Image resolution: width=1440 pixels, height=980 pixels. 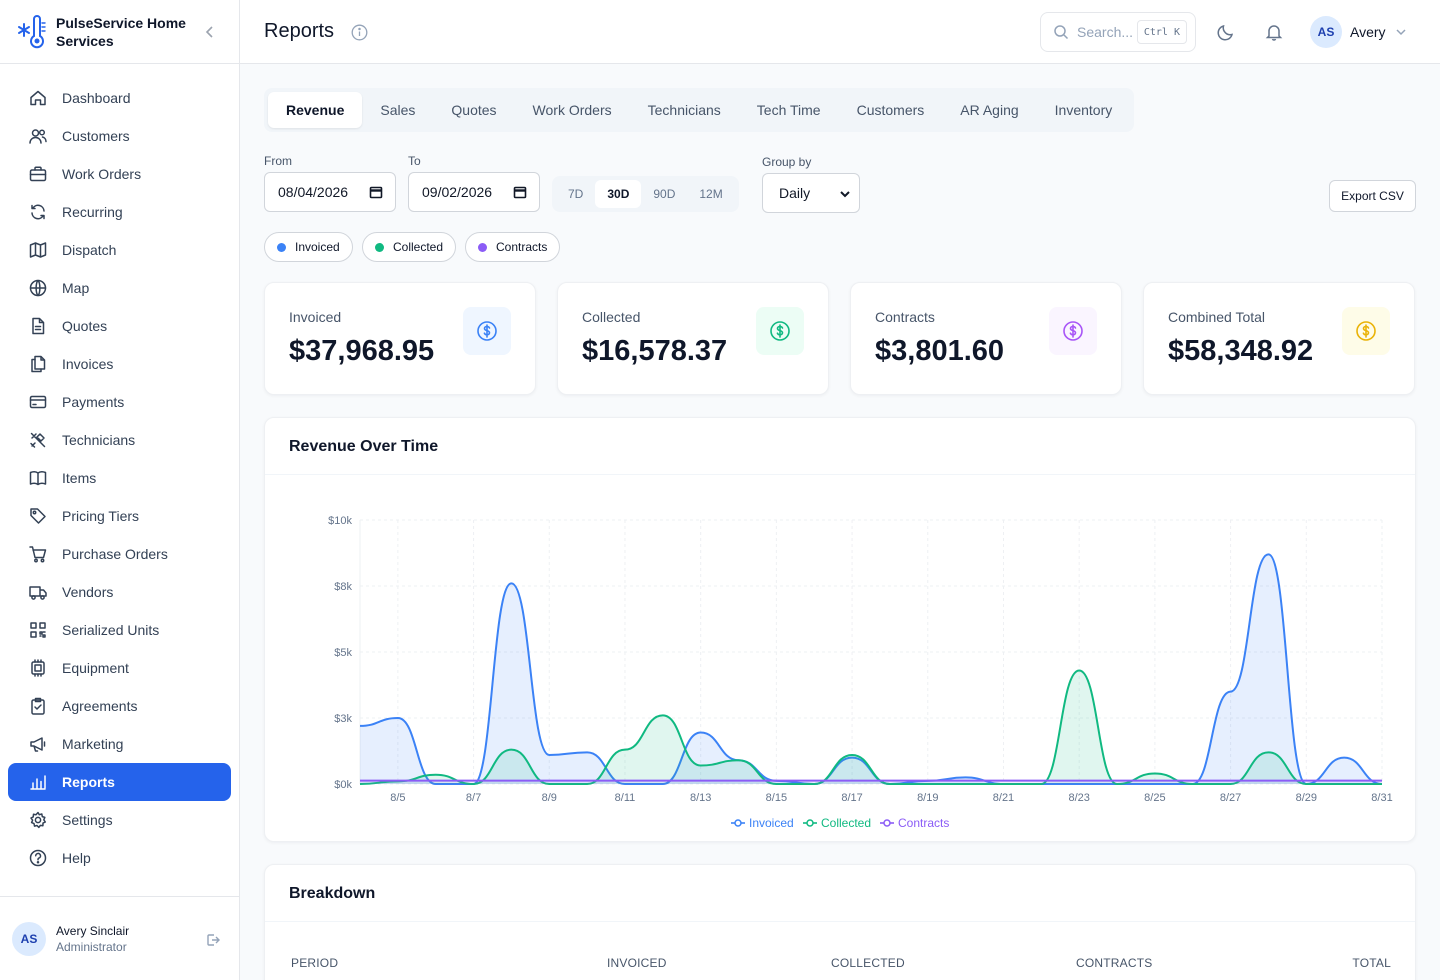 What do you see at coordinates (91, 946) in the screenshot?
I see `user-role: Administrator` at bounding box center [91, 946].